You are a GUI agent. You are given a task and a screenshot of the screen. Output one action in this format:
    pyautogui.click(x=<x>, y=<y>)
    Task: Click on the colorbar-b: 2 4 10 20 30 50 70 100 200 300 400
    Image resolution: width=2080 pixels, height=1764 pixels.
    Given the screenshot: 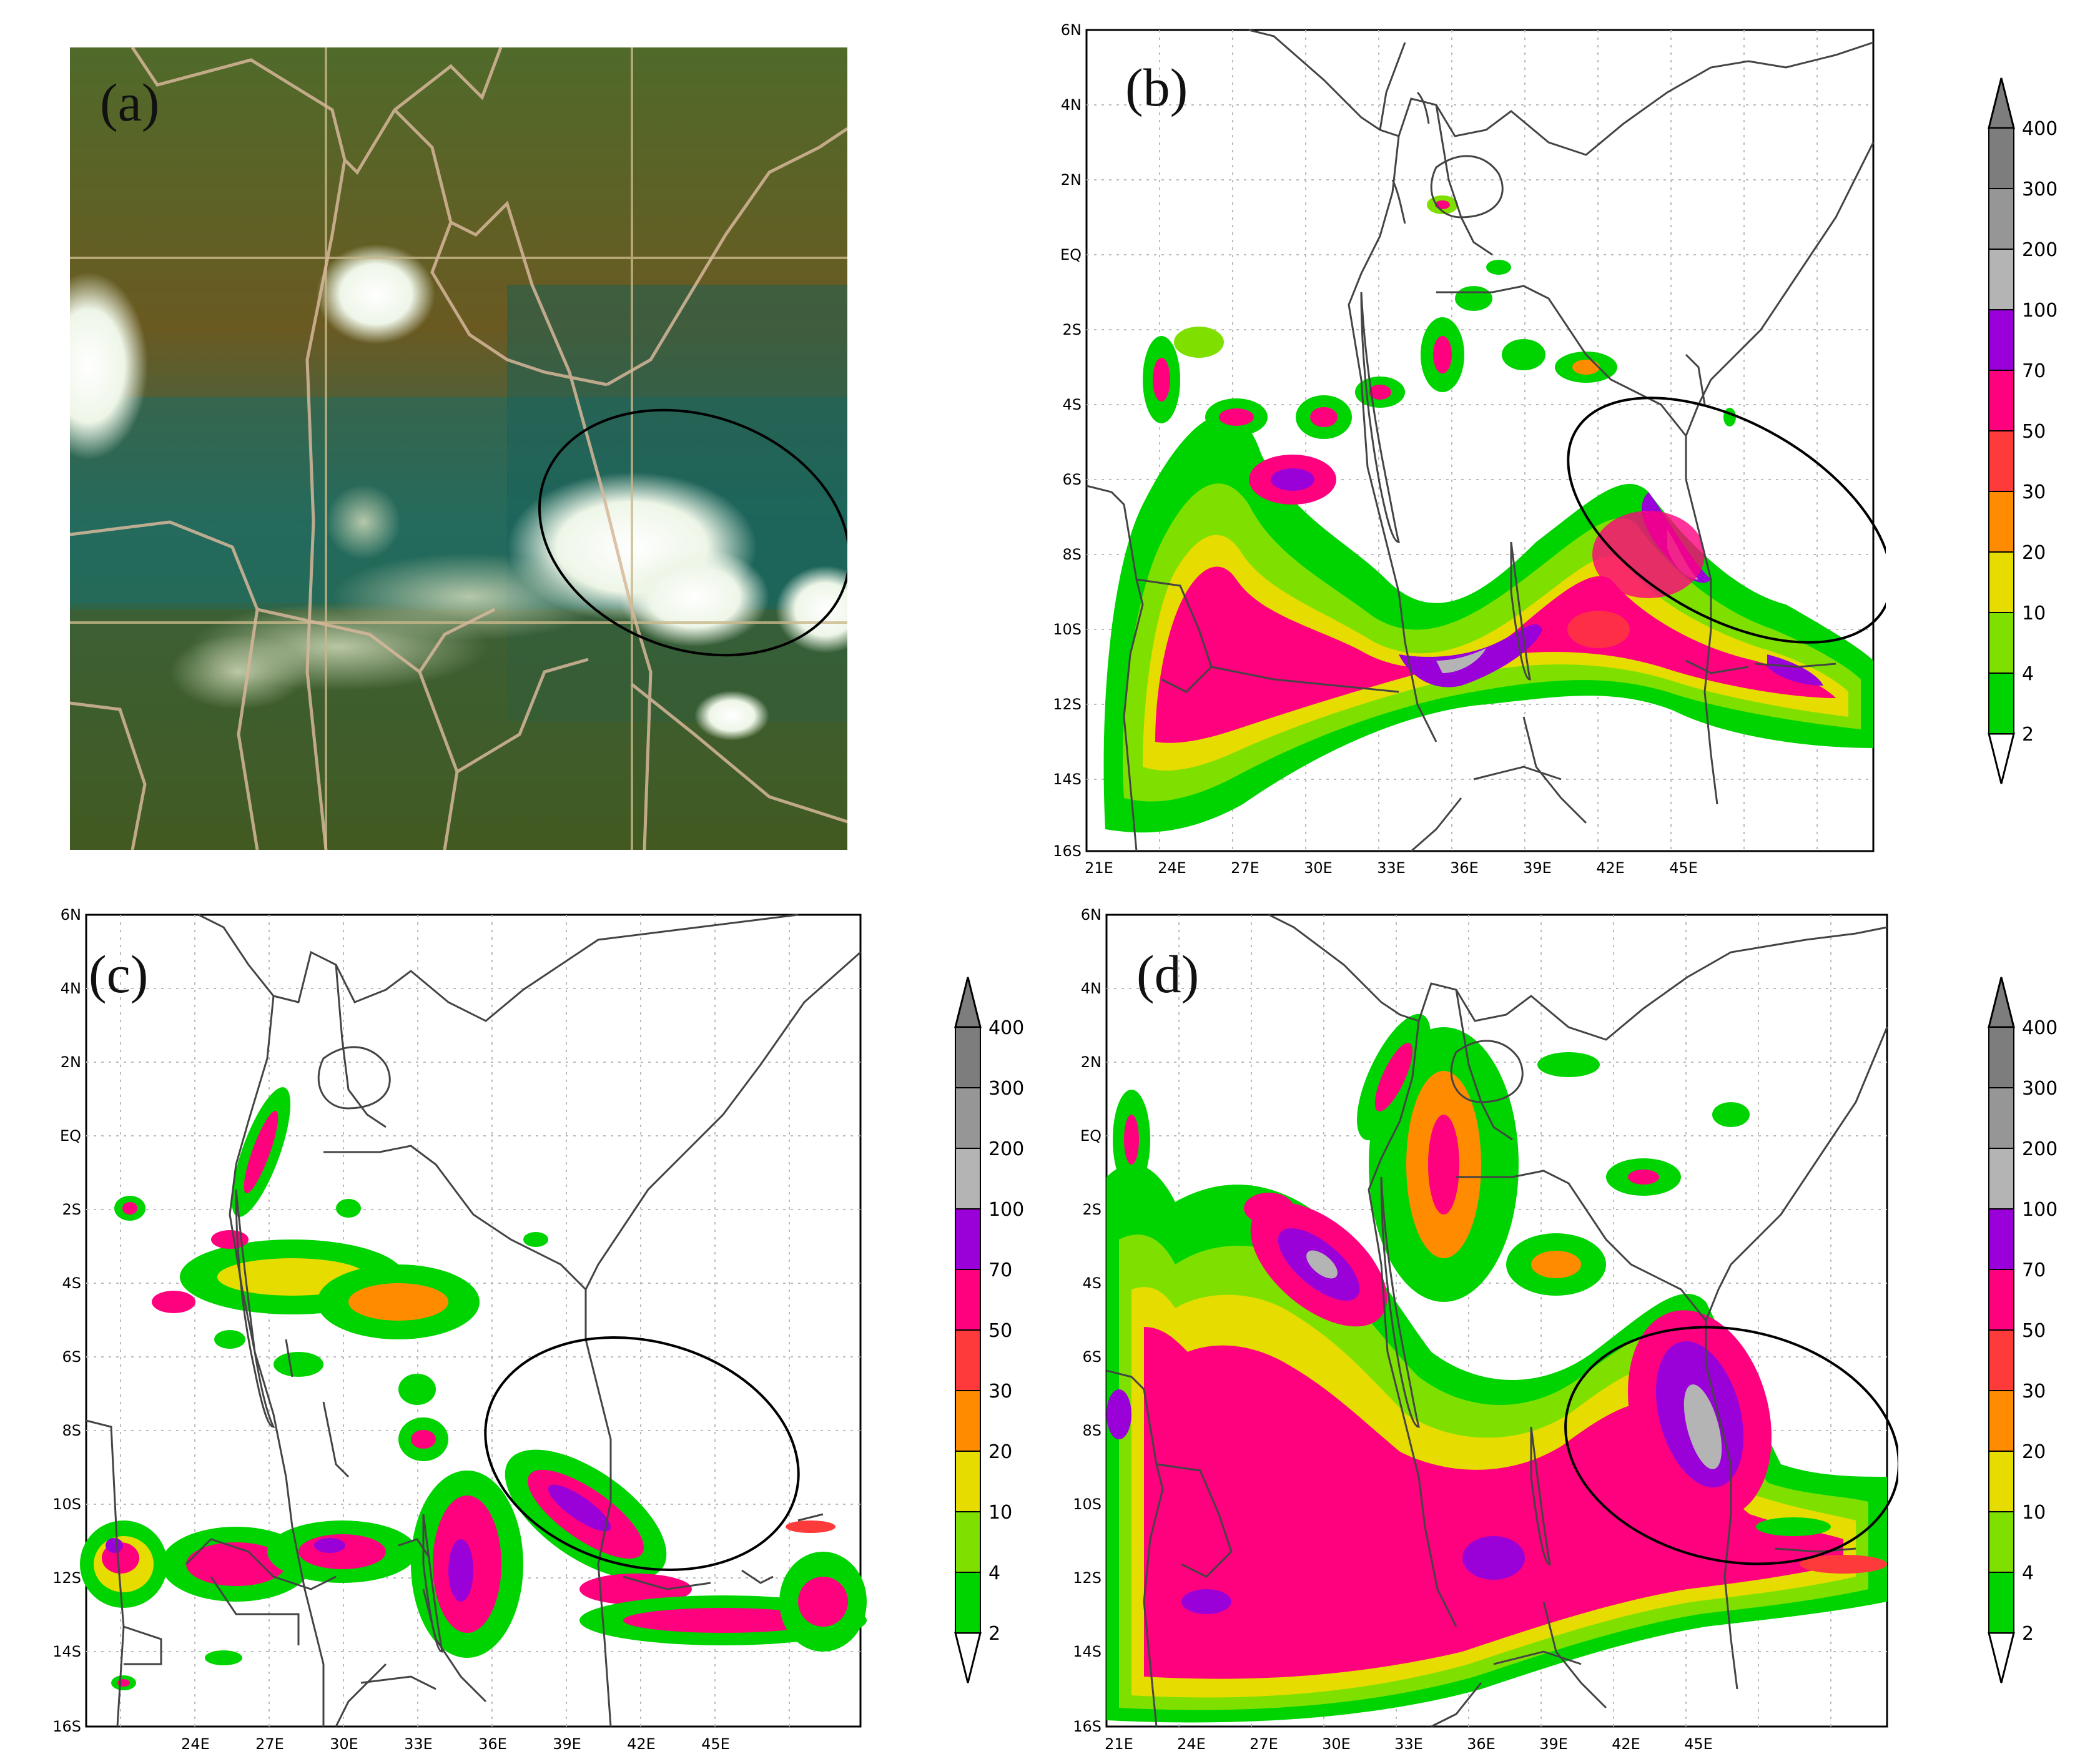 What is the action you would take?
    pyautogui.click(x=2032, y=434)
    